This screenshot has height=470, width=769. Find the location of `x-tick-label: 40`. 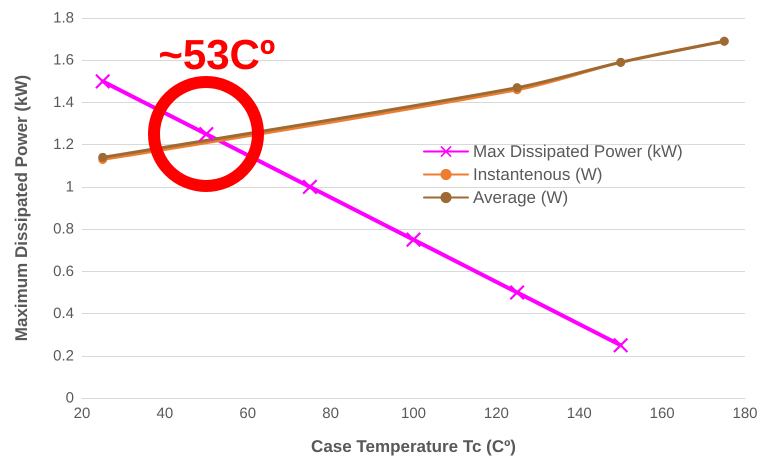

x-tick-label: 40 is located at coordinates (165, 413).